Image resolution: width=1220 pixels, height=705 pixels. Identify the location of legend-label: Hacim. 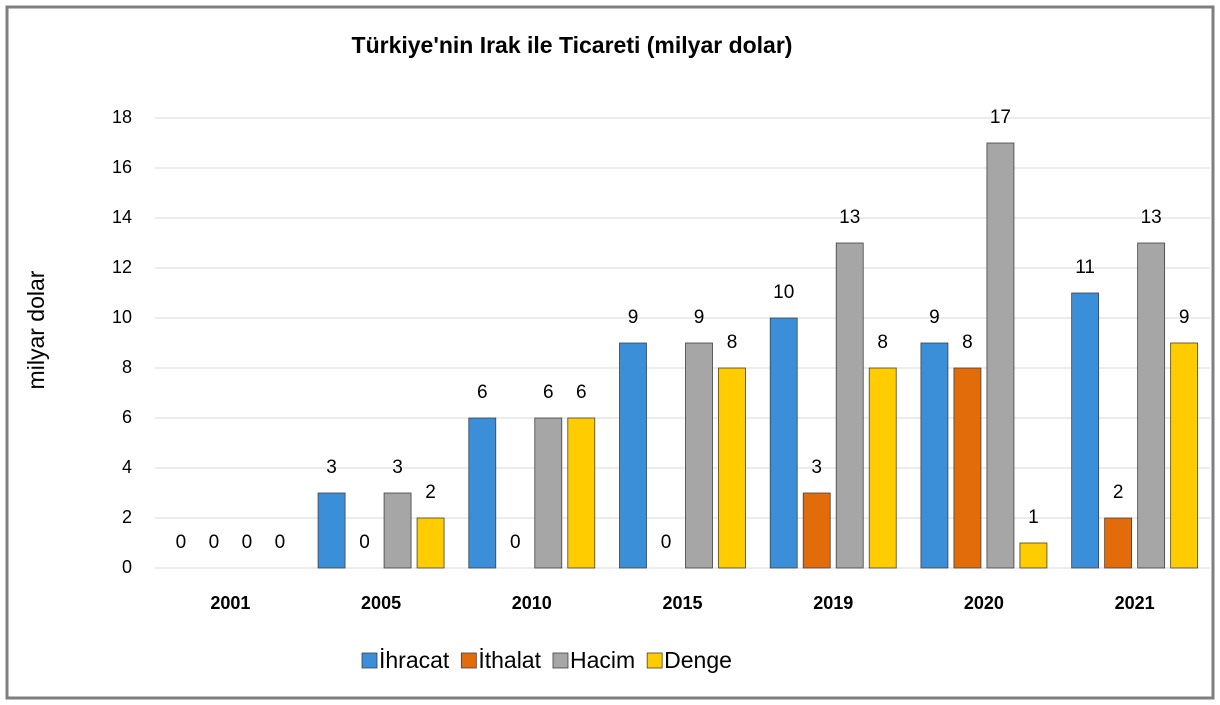
(602, 660).